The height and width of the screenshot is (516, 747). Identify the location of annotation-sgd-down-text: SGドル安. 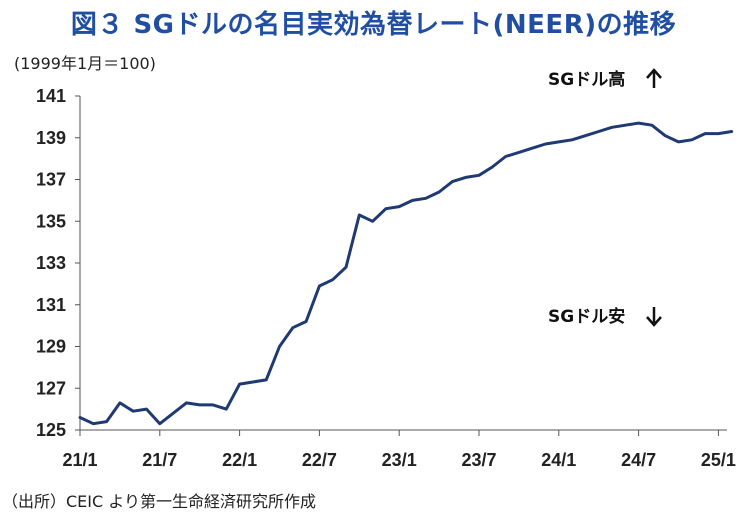
(586, 316).